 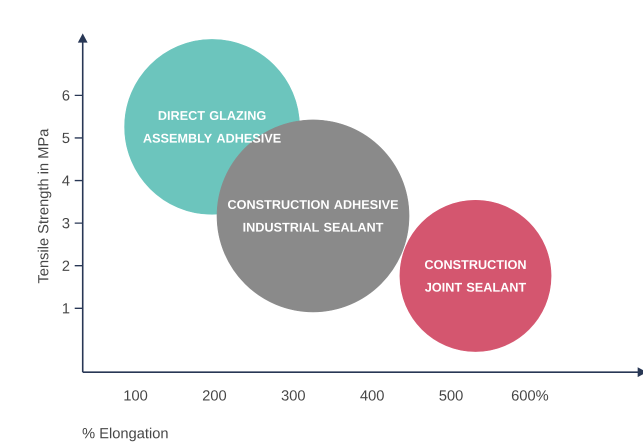 What do you see at coordinates (214, 395) in the screenshot?
I see `x-tick-label: 200` at bounding box center [214, 395].